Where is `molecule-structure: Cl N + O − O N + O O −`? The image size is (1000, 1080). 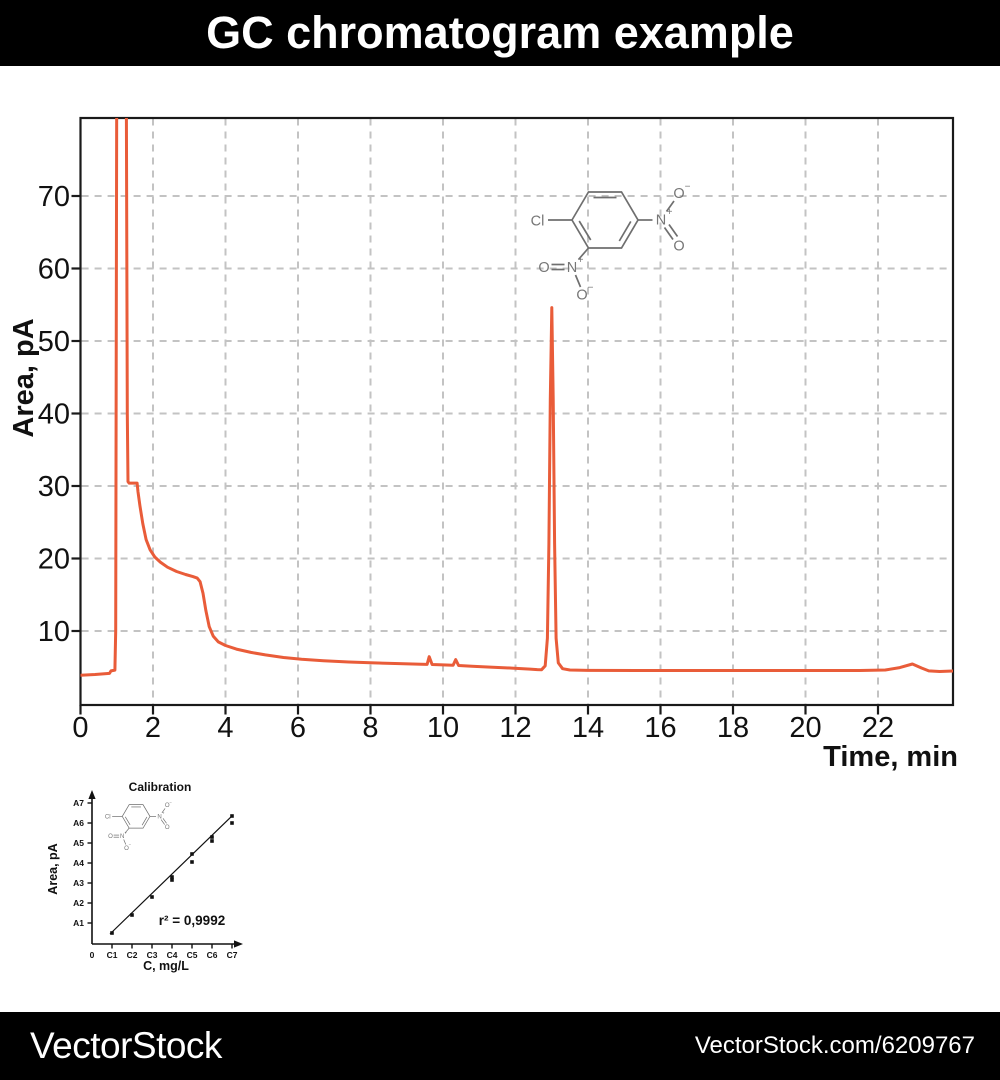
molecule-structure: Cl N + O − O N + O O − is located at coordinates (611, 243).